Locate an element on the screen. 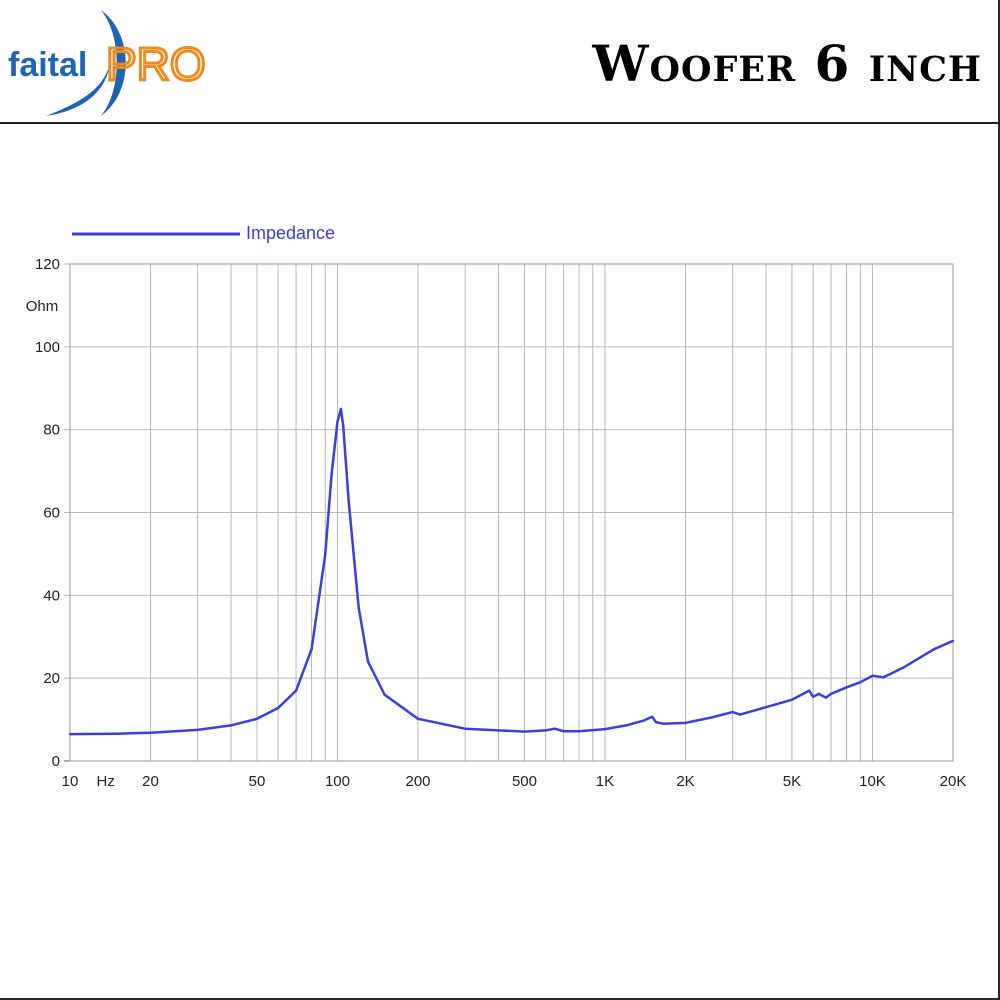 This screenshot has height=1000, width=1000. x-tick-label: 2K is located at coordinates (685, 781).